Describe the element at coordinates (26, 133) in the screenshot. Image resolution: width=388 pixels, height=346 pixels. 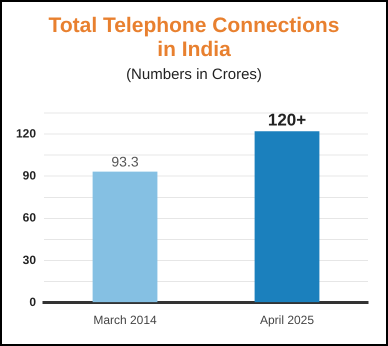
I see `y-tick-label: 120` at that location.